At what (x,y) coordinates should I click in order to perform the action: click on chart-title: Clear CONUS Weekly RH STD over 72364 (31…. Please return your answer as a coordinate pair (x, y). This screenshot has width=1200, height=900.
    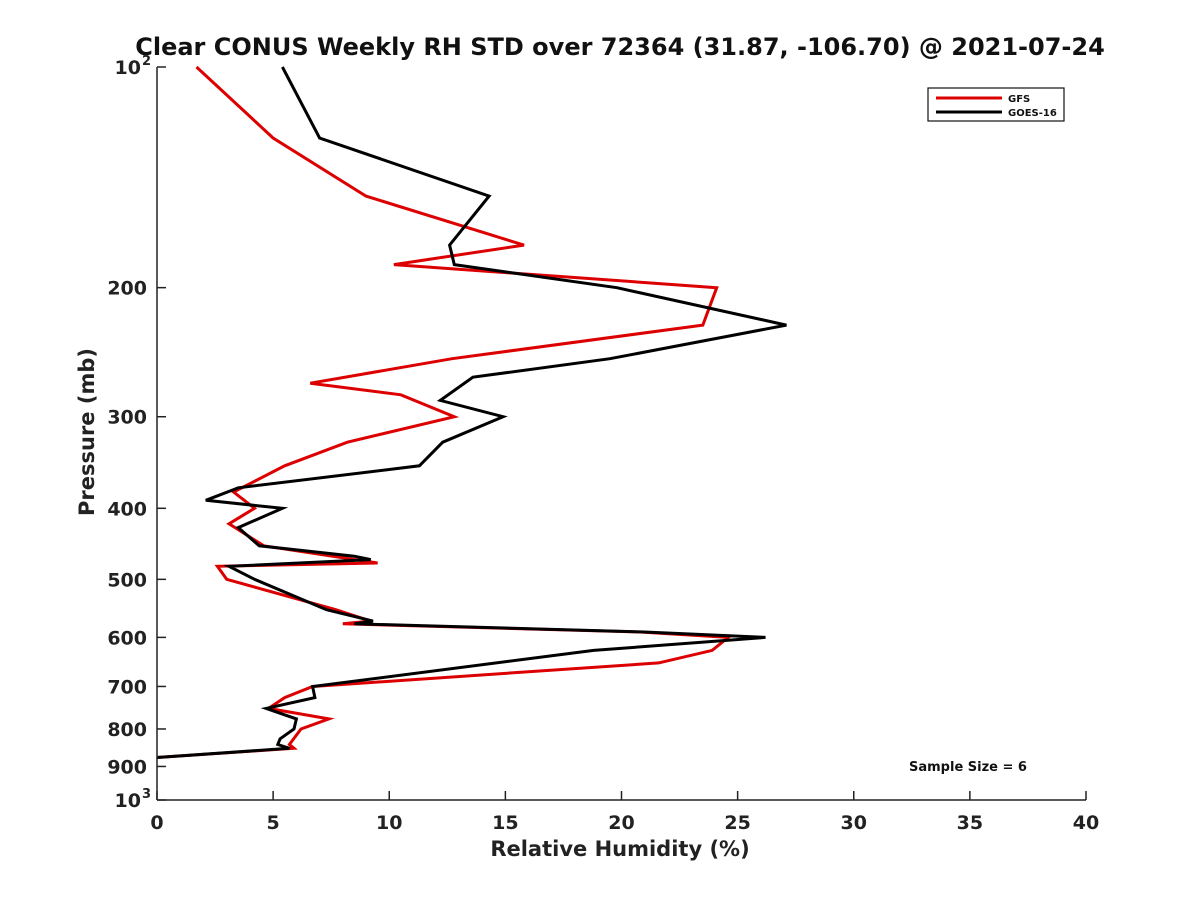
    Looking at the image, I should click on (620, 47).